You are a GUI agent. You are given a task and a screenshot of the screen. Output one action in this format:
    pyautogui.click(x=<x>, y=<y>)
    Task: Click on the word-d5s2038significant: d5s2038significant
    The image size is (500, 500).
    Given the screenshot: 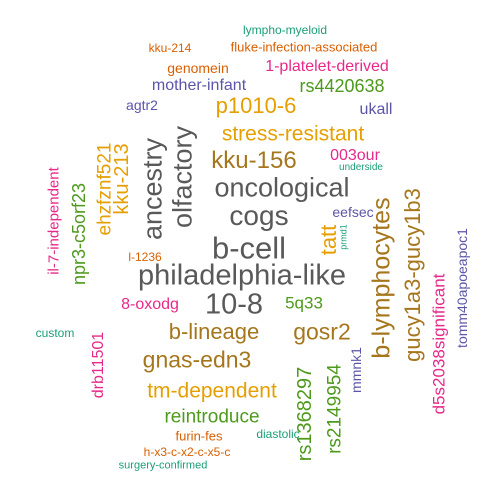 What is the action you would take?
    pyautogui.click(x=439, y=344)
    